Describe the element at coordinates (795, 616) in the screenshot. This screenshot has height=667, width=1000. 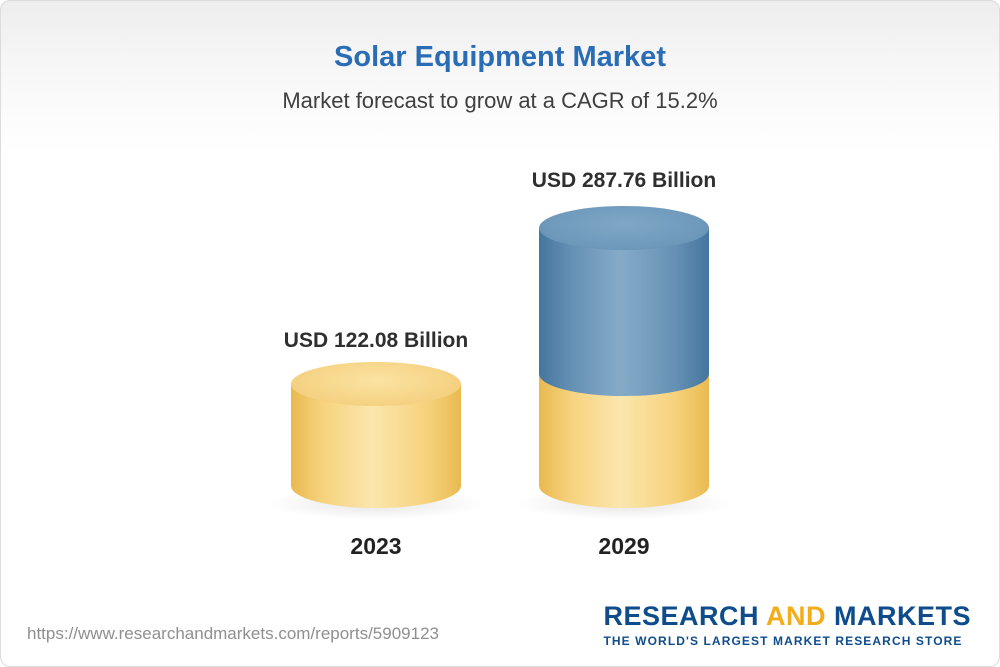
I see `logo-word-and: AND` at that location.